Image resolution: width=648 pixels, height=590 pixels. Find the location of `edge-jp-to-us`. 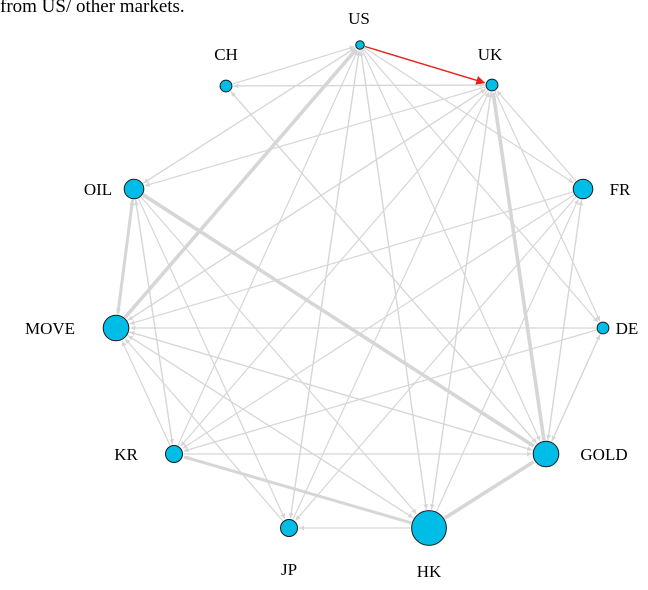

edge-jp-to-us is located at coordinates (325, 284).